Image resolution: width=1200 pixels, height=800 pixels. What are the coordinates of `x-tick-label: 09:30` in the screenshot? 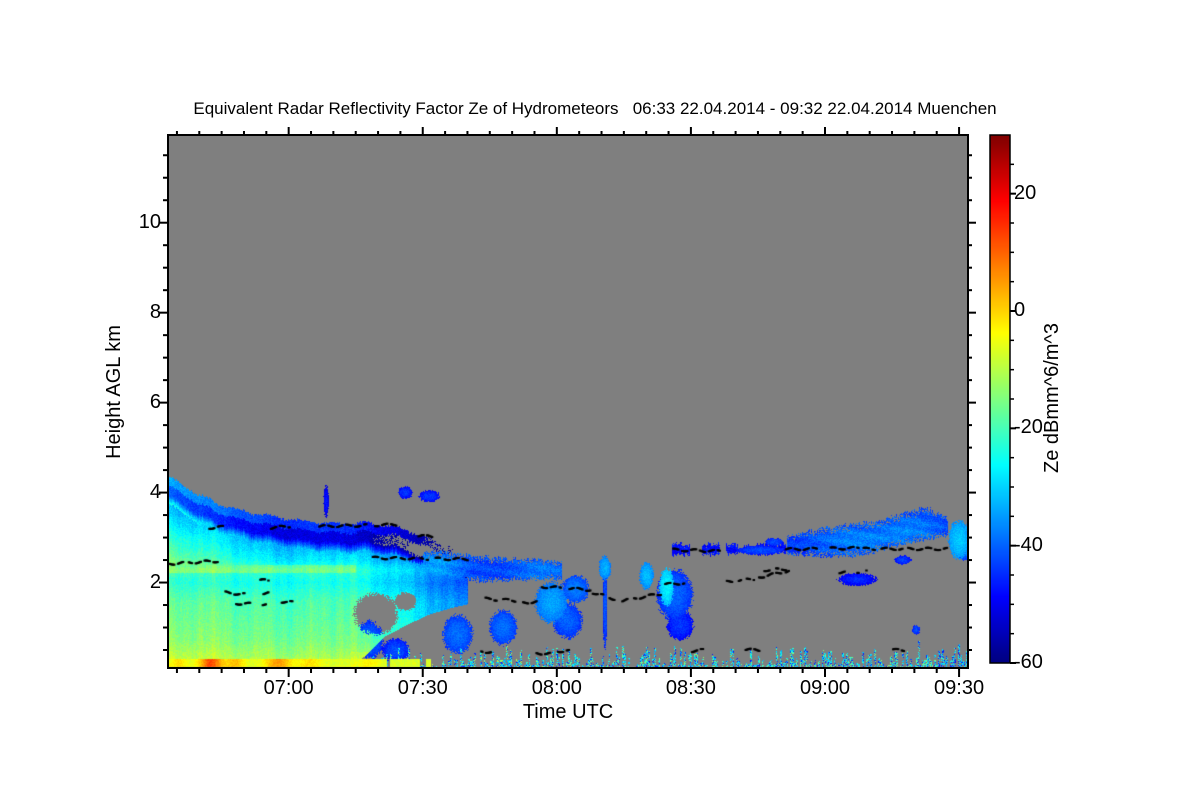 It's located at (959, 688).